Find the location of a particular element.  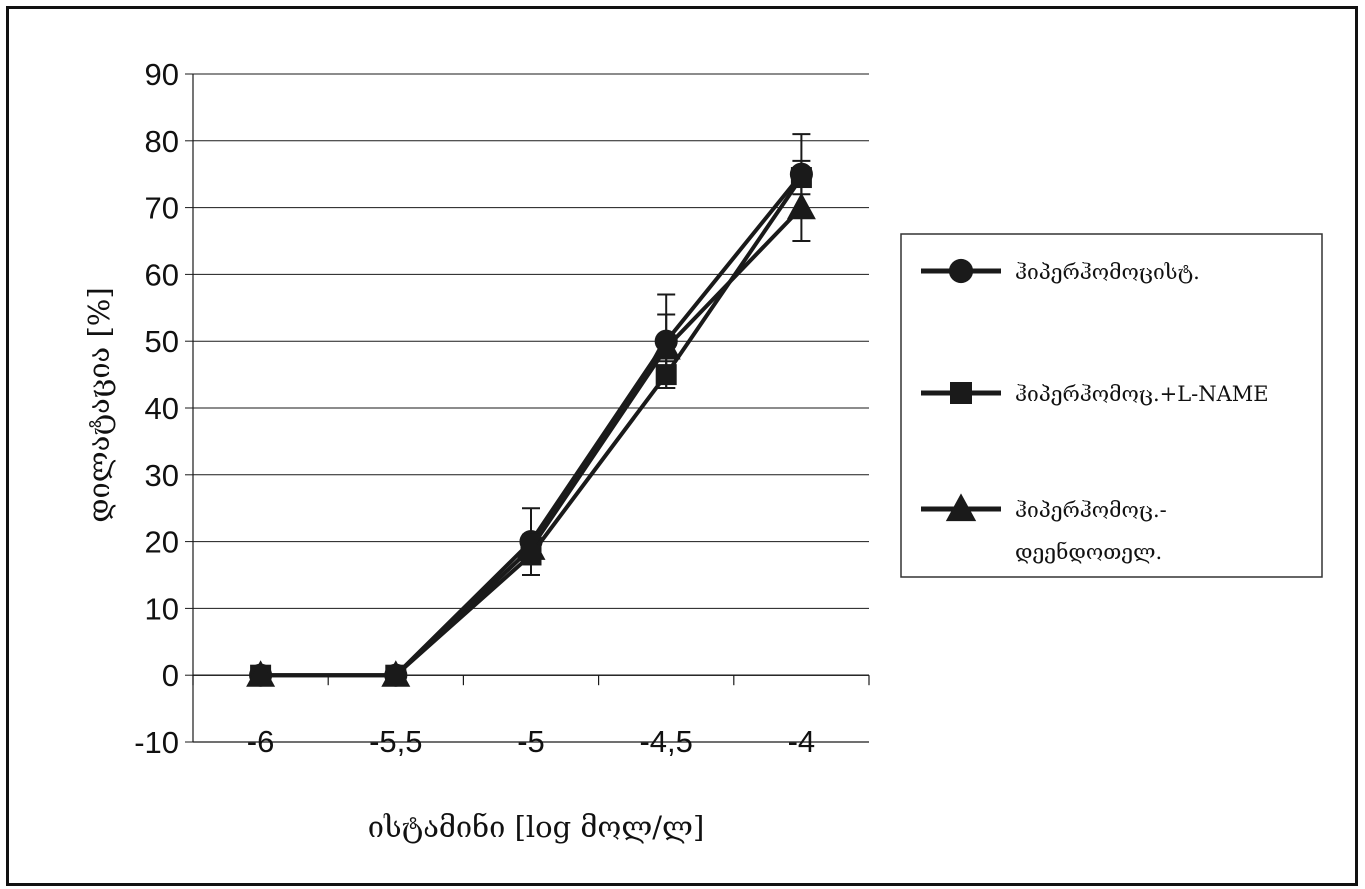

y-tick-label: 60 is located at coordinates (162, 274).